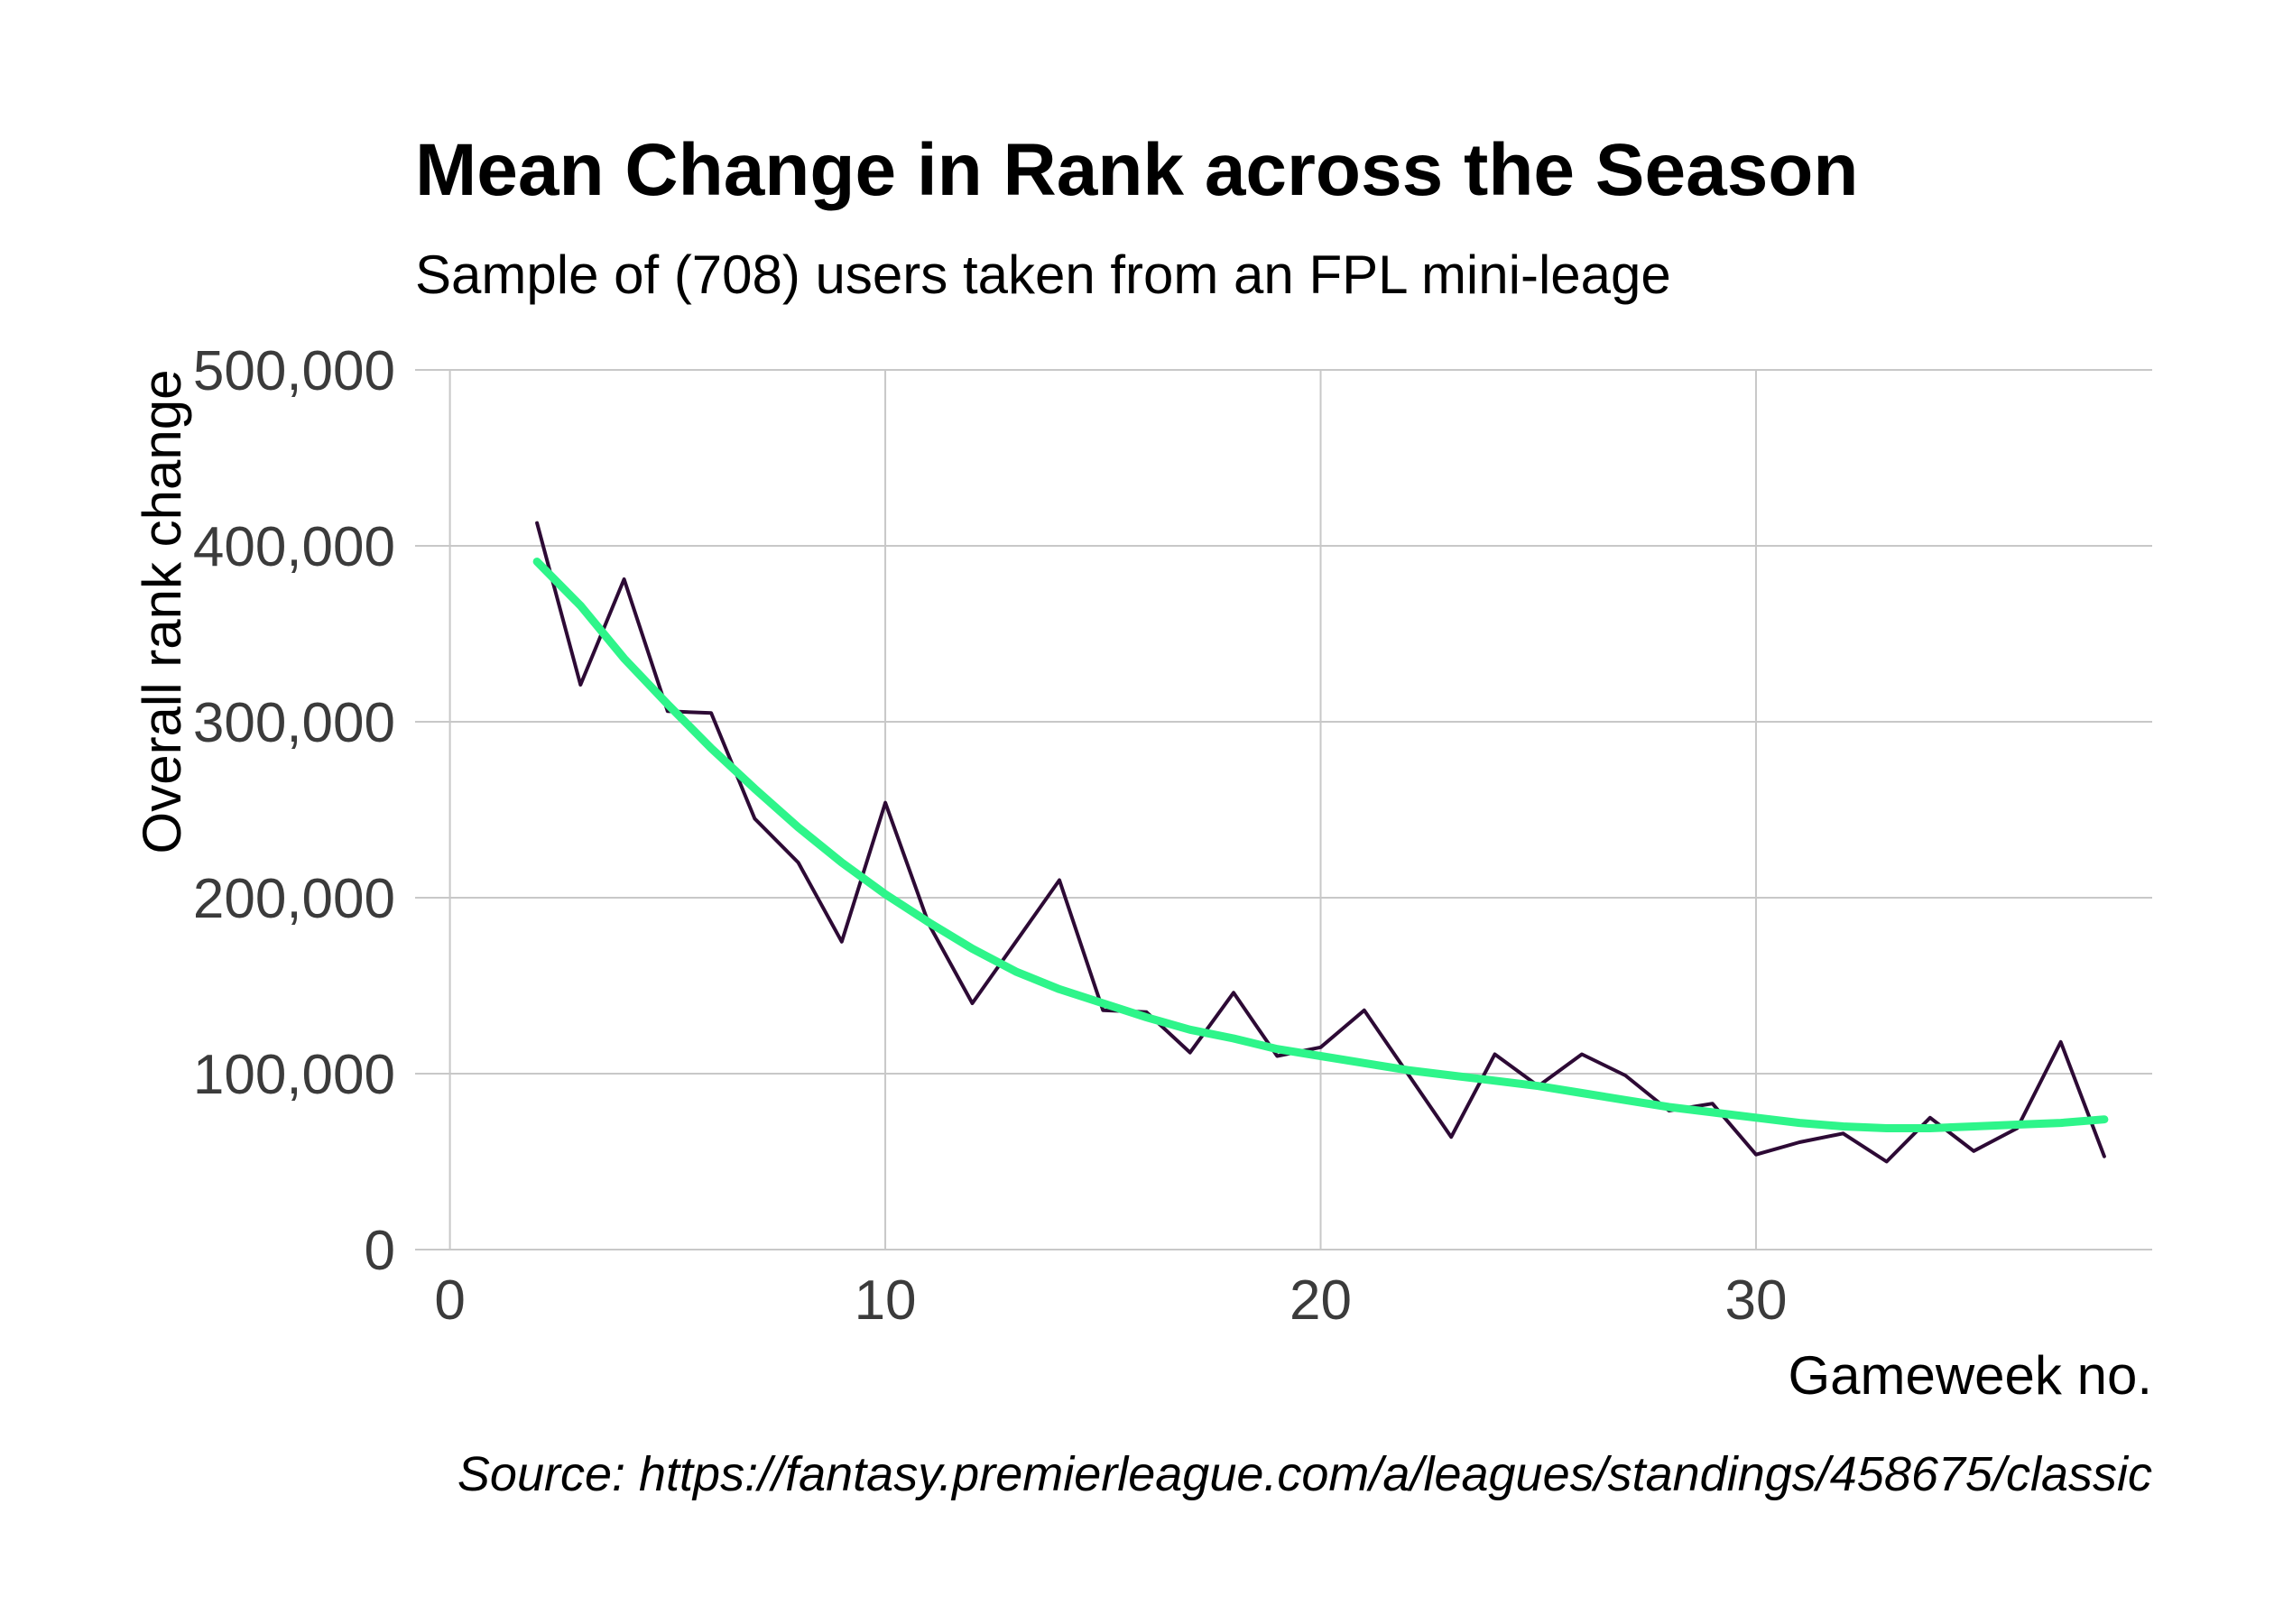 The height and width of the screenshot is (1624, 2274). Describe the element at coordinates (294, 811) in the screenshot. I see `y-axis-ticks: 0 100,000 200,000 300,000 400,000 500,000` at that location.